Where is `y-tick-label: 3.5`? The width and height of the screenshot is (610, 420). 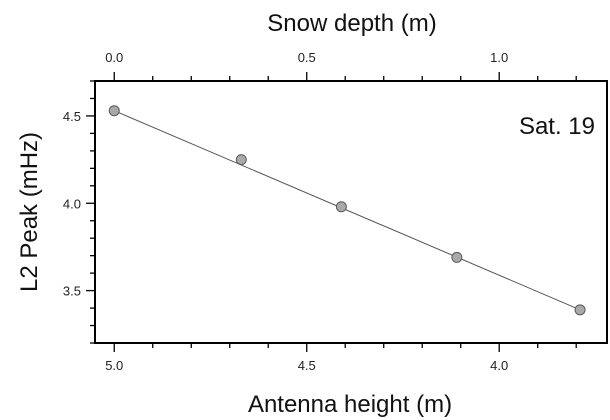
y-tick-label: 3.5 is located at coordinates (72, 291).